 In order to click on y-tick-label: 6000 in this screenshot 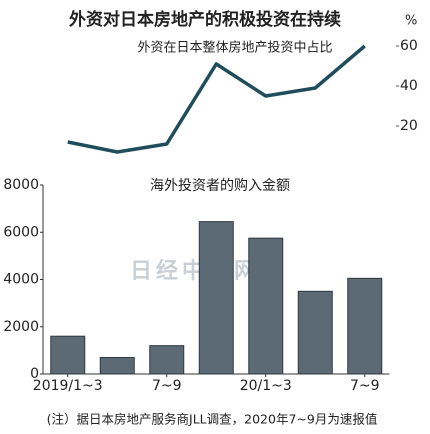, I will do `click(21, 232)`.